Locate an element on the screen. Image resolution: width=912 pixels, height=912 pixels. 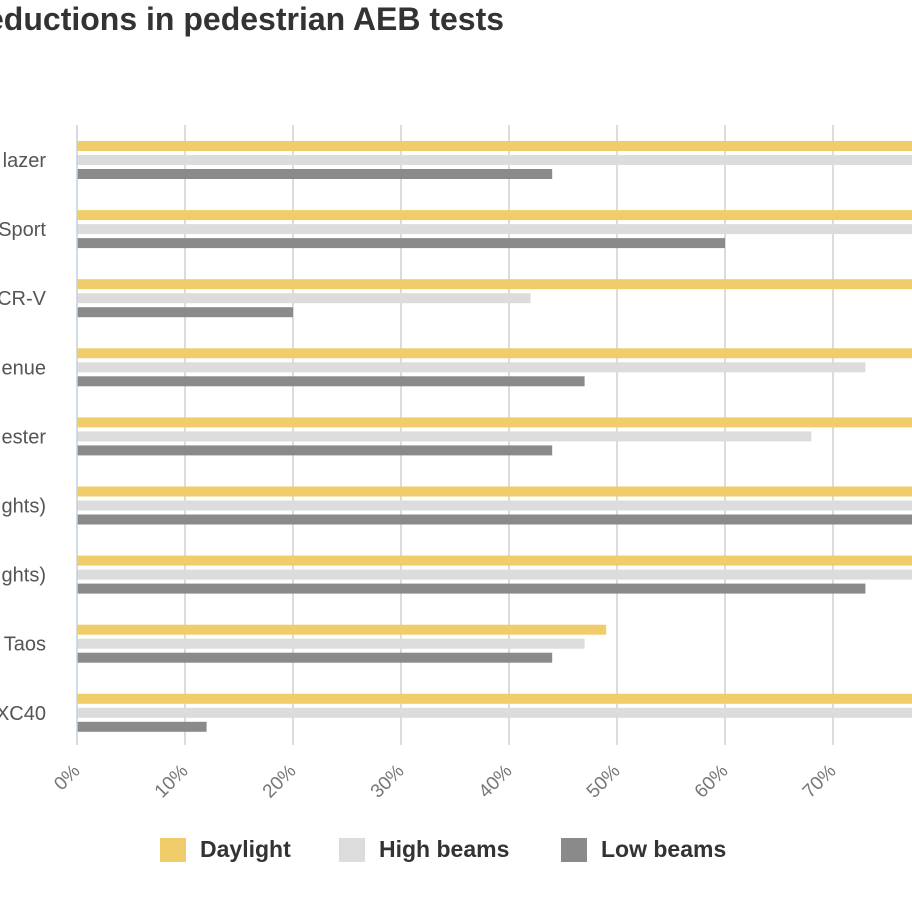
x-tick-label: 70% is located at coordinates (820, 782).